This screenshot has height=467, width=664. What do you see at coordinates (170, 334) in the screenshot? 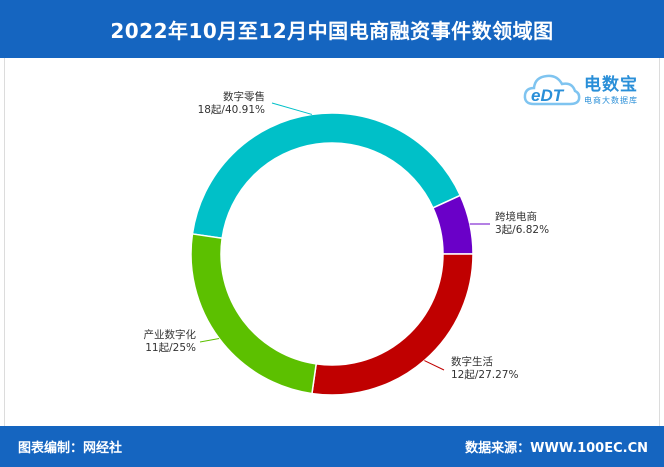
I see `slice-name-label: 产业数字化` at bounding box center [170, 334].